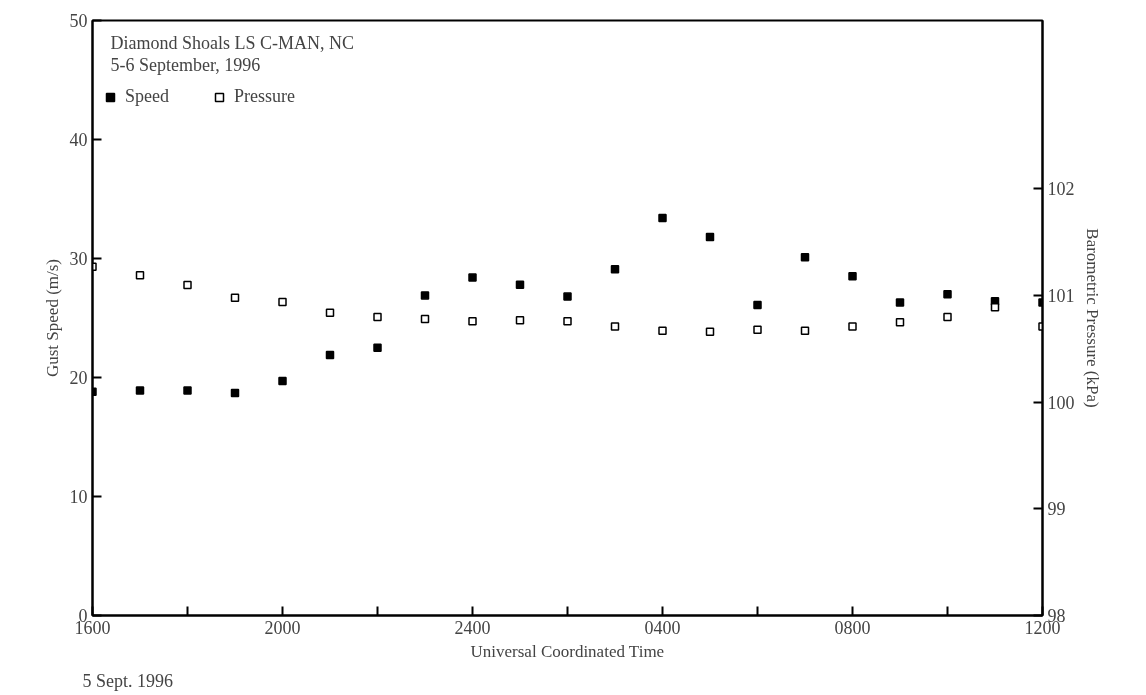 Image resolution: width=1146 pixels, height=695 pixels. Describe the element at coordinates (662, 627) in the screenshot. I see `x-tick-label: 0400` at that location.